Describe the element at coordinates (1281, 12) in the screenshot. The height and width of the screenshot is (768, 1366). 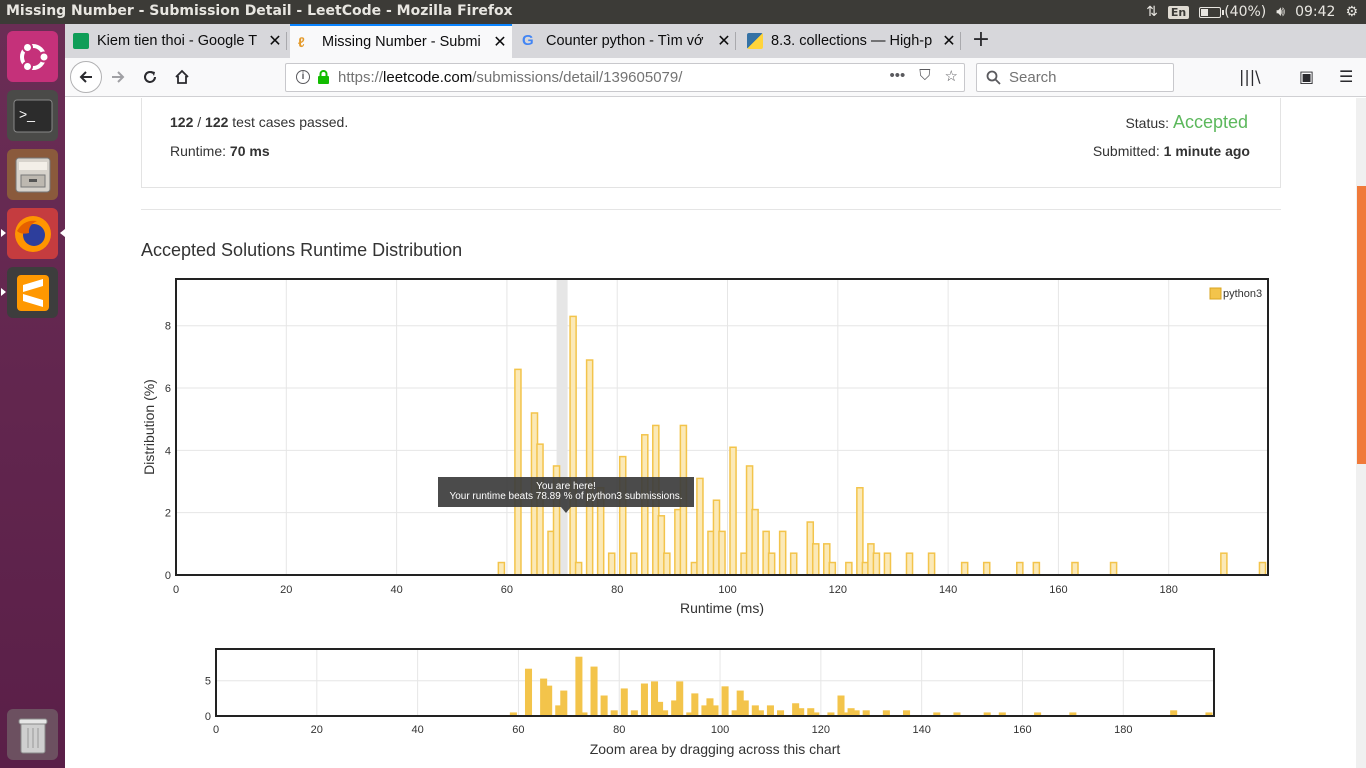
I see `volume-icon: 🔊︎` at that location.